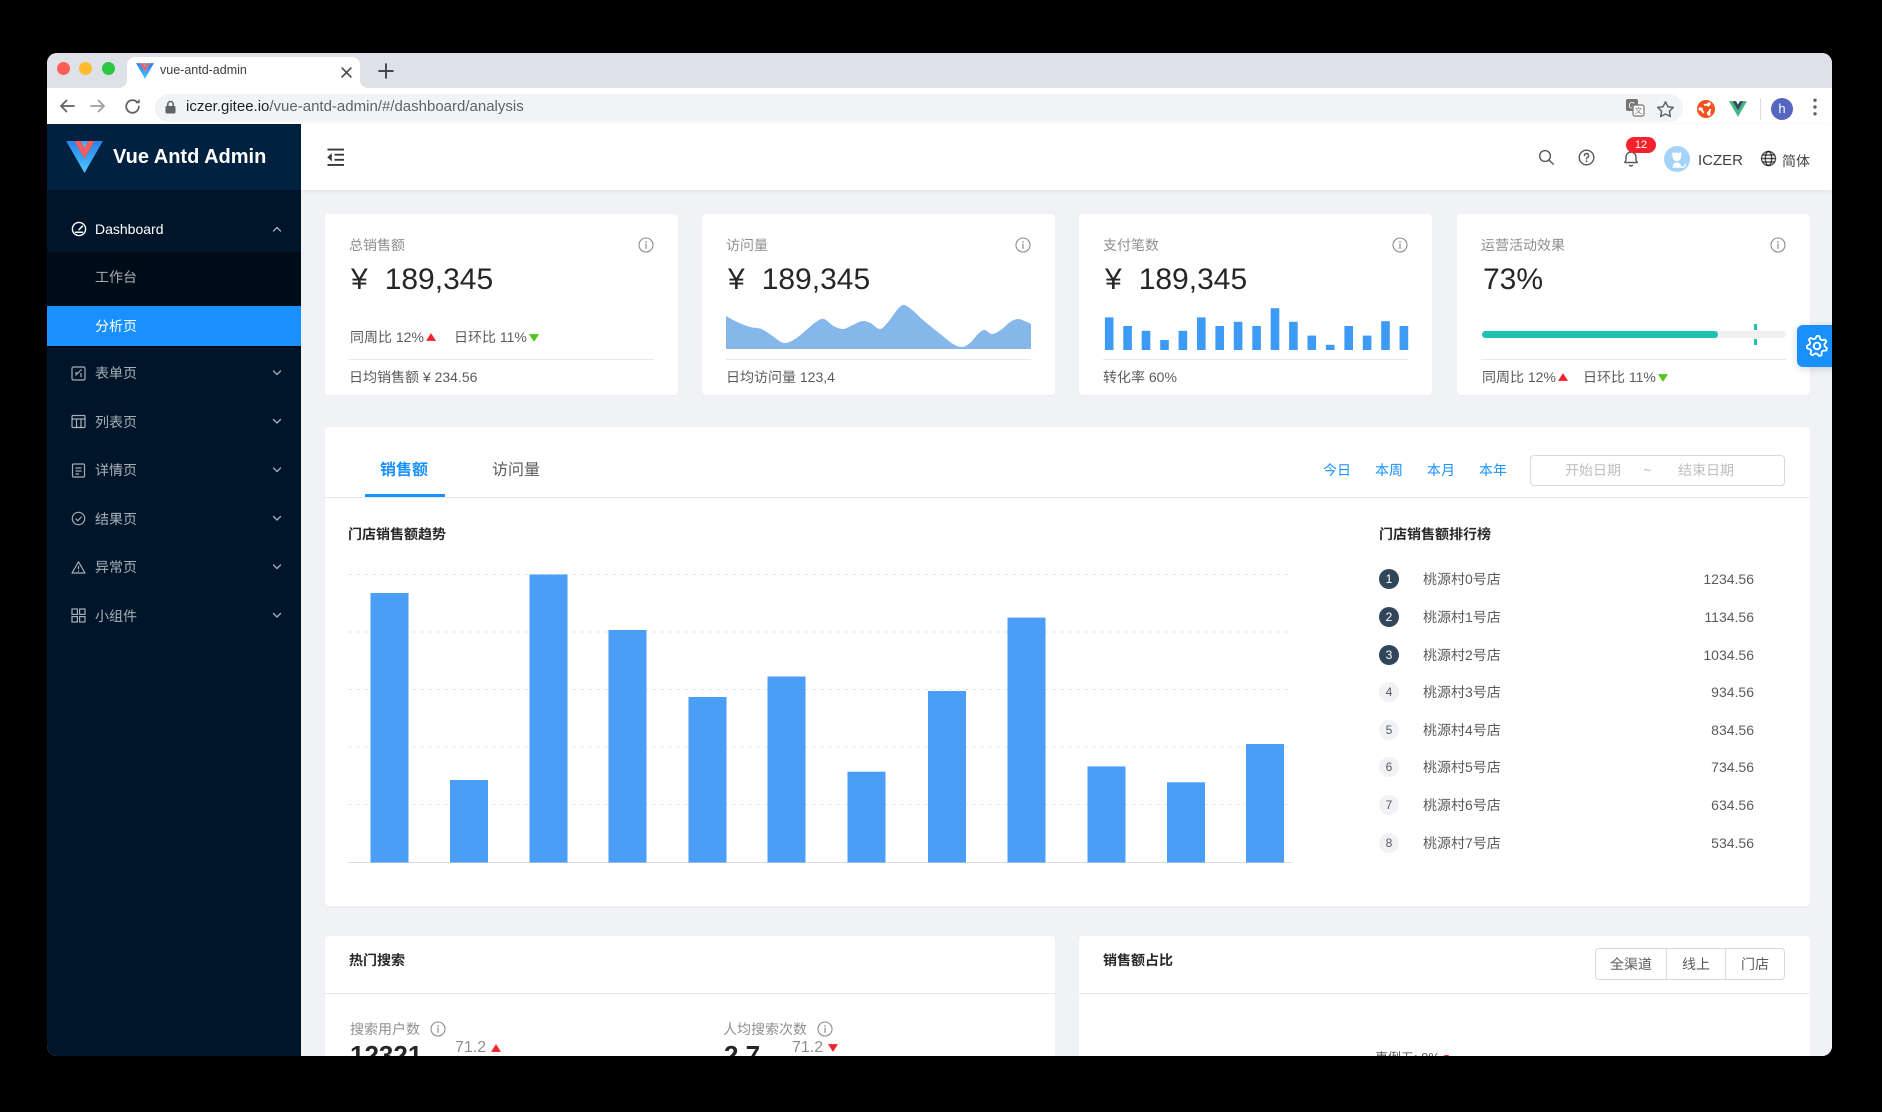 The image size is (1882, 1112). I want to click on svg-text: 文, so click(1639, 110).